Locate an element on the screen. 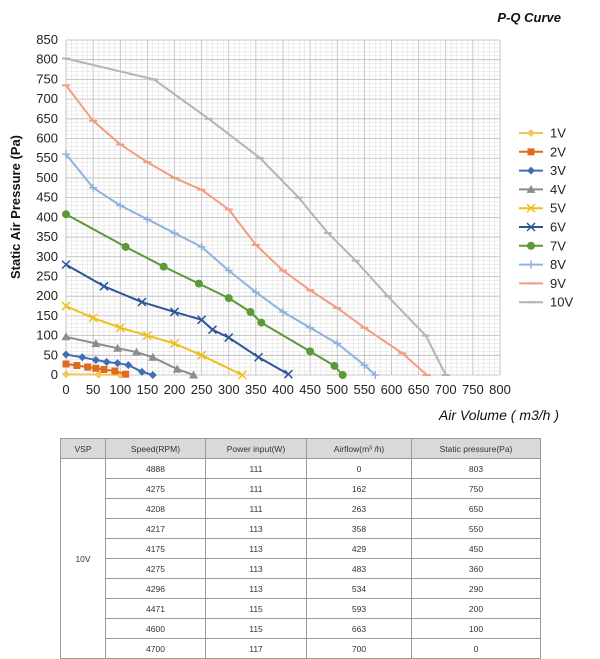 This screenshot has width=600, height=659. header-speed: Speed(RPM) is located at coordinates (155, 448).